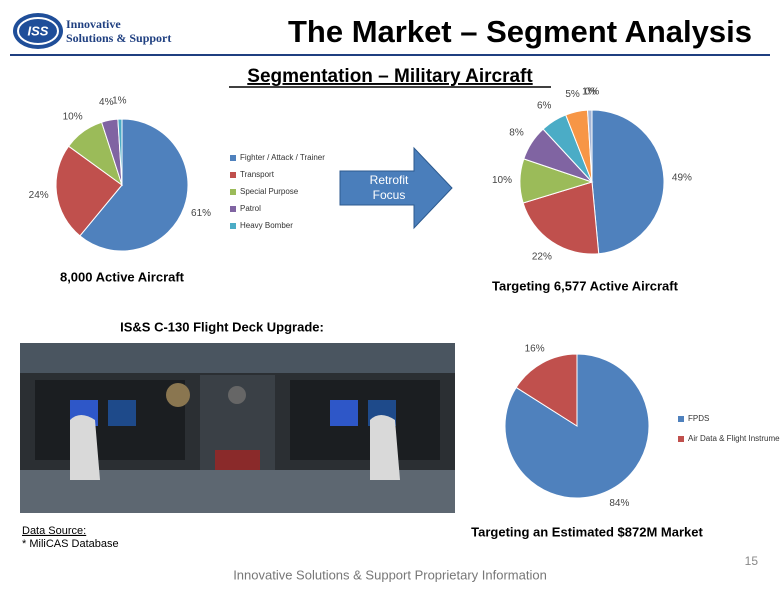  What do you see at coordinates (282, 157) in the screenshot?
I see `legend-label: Fighter / Attack / Trainer` at bounding box center [282, 157].